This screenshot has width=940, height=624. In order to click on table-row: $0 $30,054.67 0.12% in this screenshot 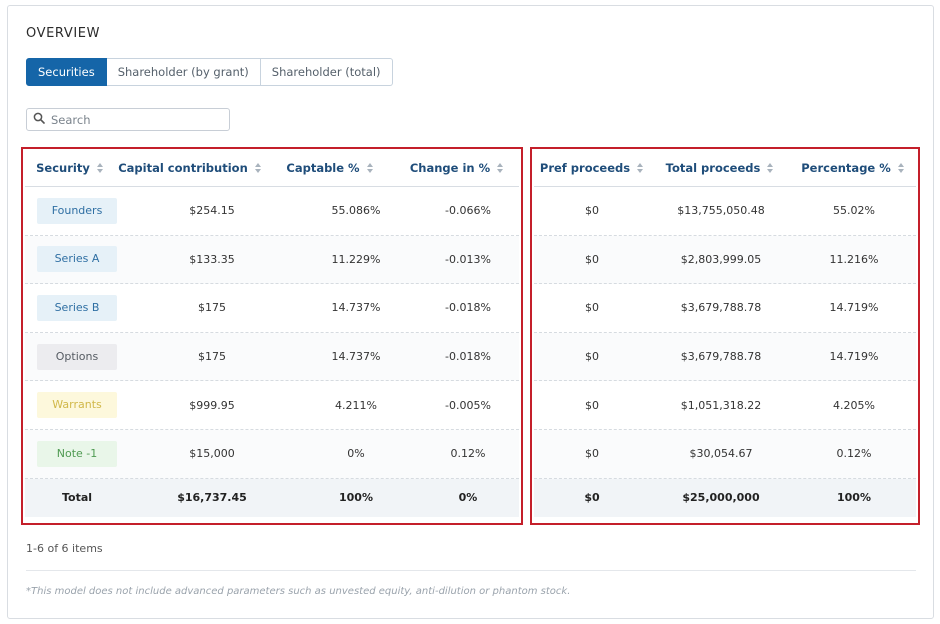, I will do `click(725, 454)`.